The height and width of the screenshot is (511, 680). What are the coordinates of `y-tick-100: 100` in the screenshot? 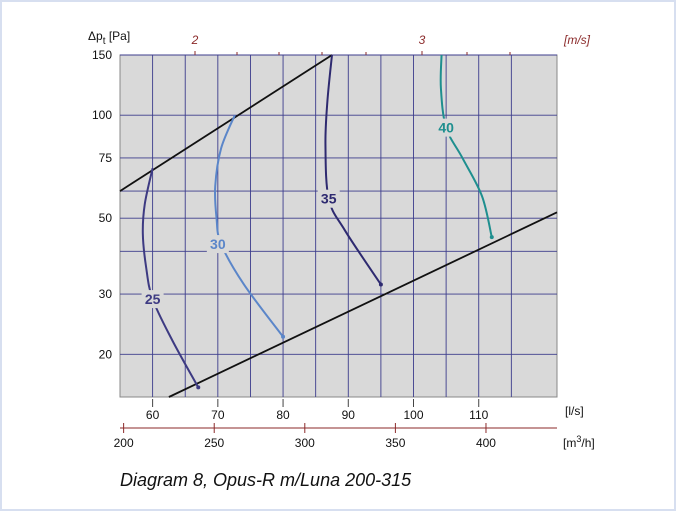 It's located at (102, 115).